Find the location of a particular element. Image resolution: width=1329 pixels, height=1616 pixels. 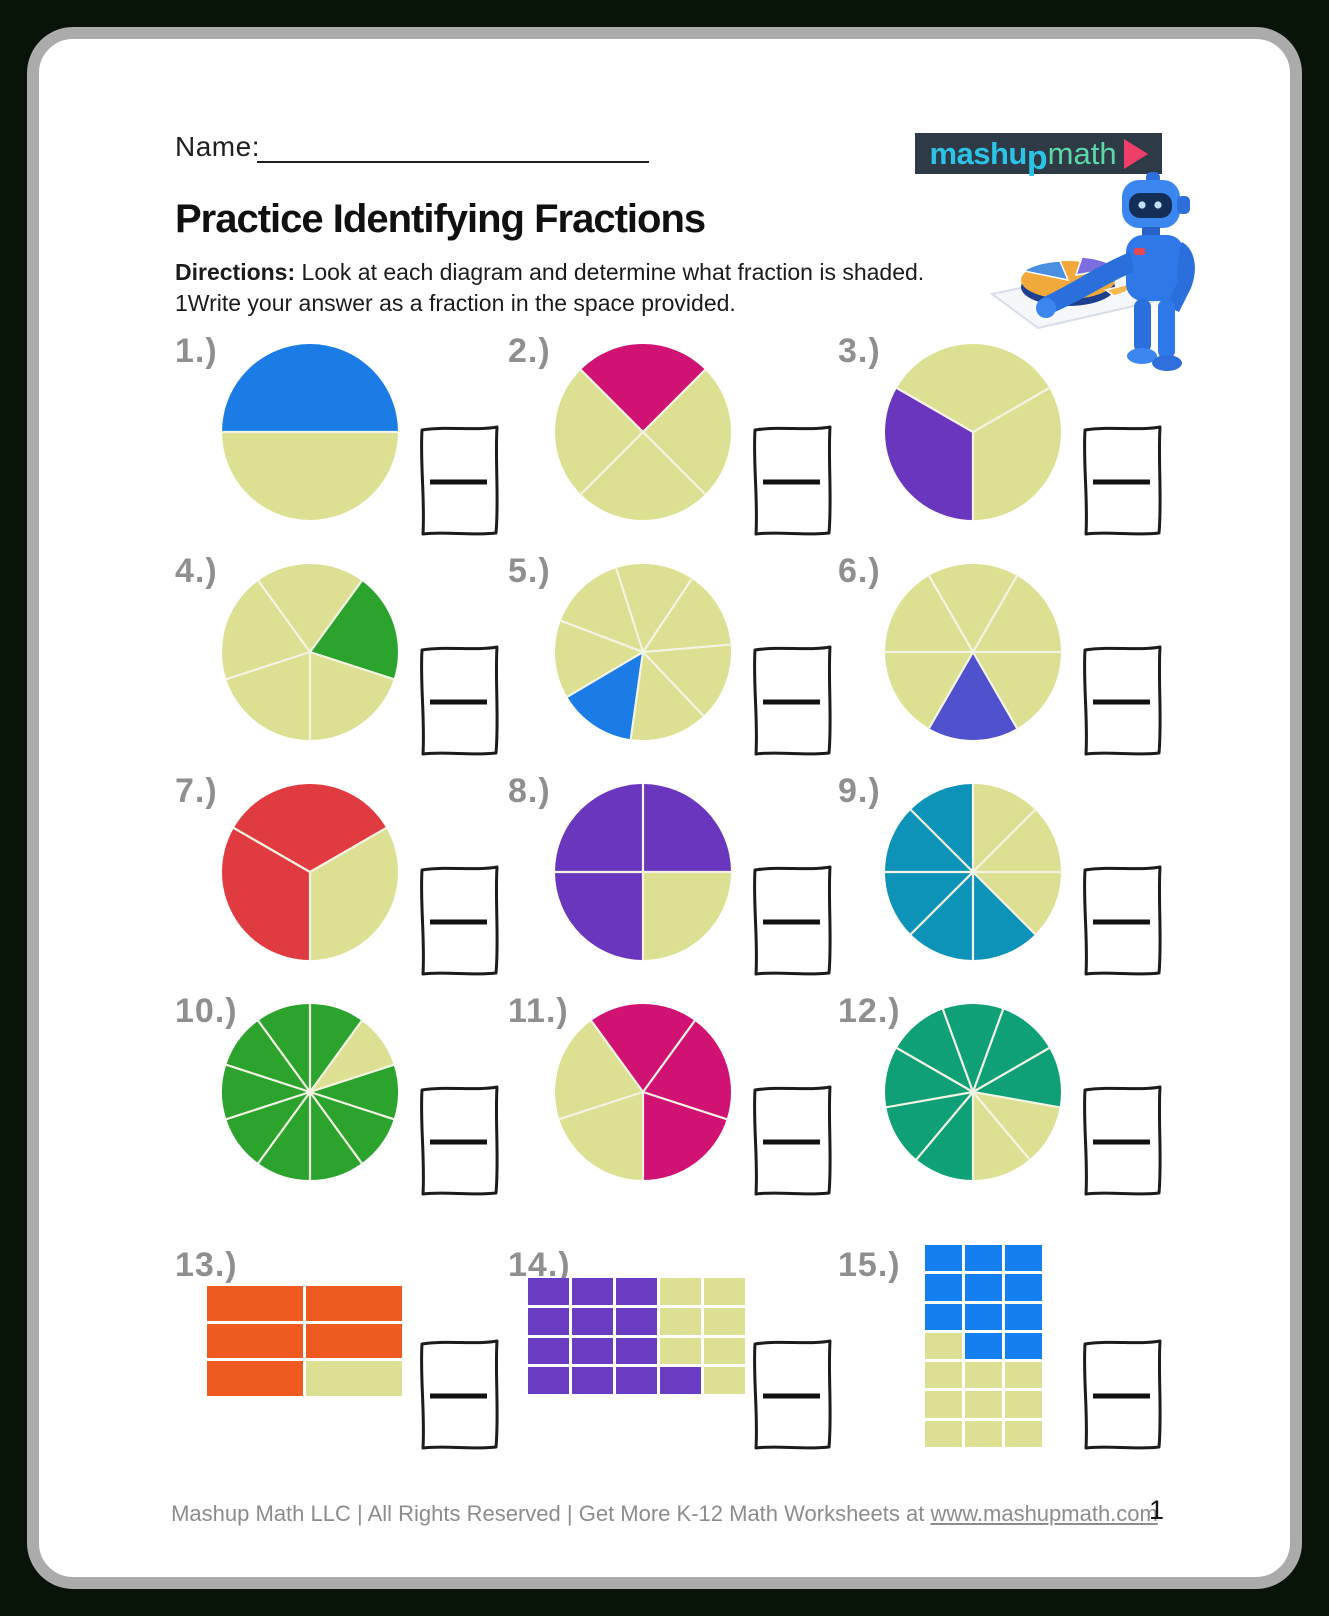

problem-number: 9.) is located at coordinates (859, 791).